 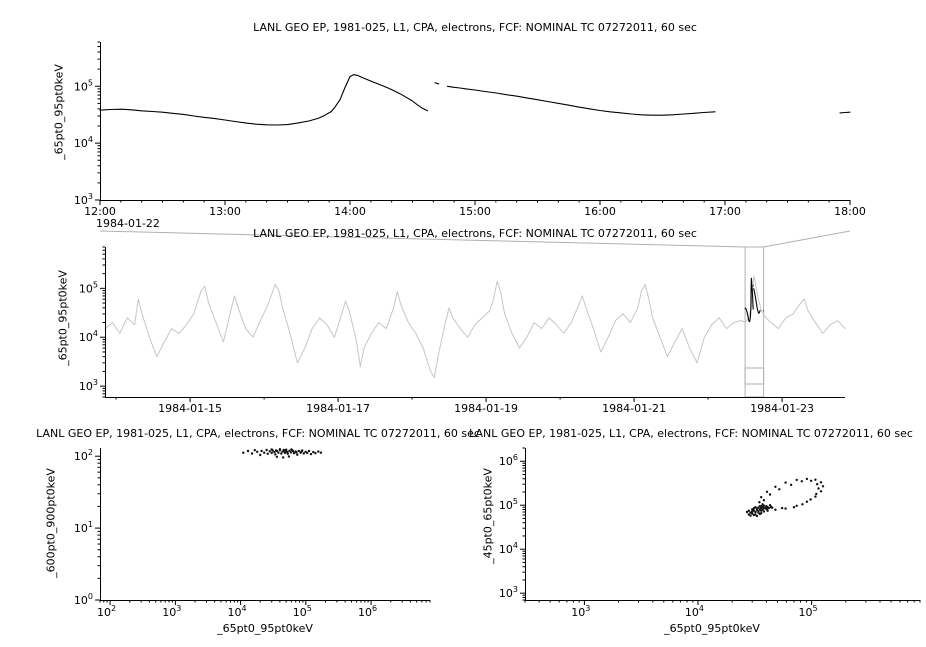 What do you see at coordinates (785, 497) in the screenshot?
I see `bottom_right-points` at bounding box center [785, 497].